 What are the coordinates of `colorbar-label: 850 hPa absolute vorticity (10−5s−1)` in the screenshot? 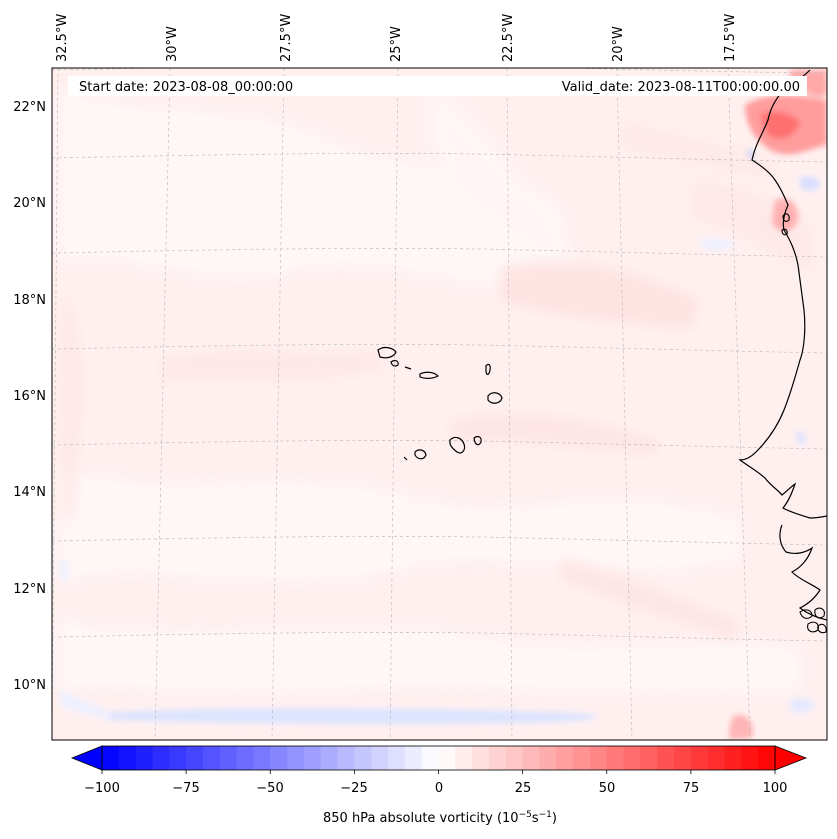 It's located at (440, 818).